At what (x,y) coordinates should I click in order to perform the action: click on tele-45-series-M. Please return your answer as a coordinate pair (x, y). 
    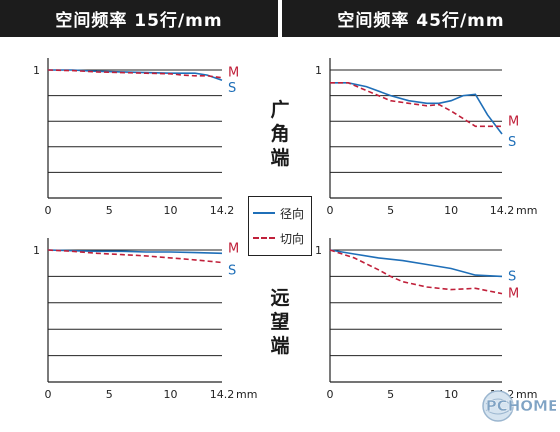
    Looking at the image, I should click on (416, 272).